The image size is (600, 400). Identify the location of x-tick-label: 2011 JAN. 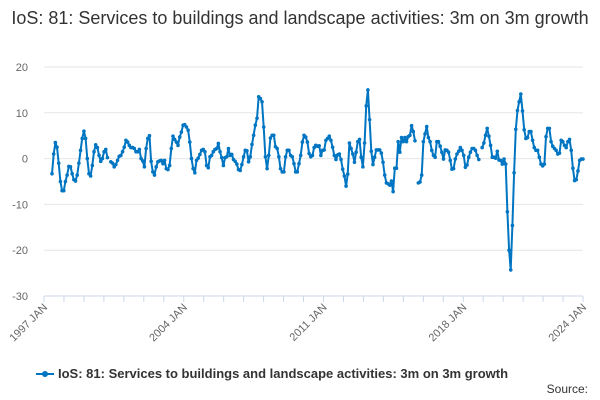
(309, 323).